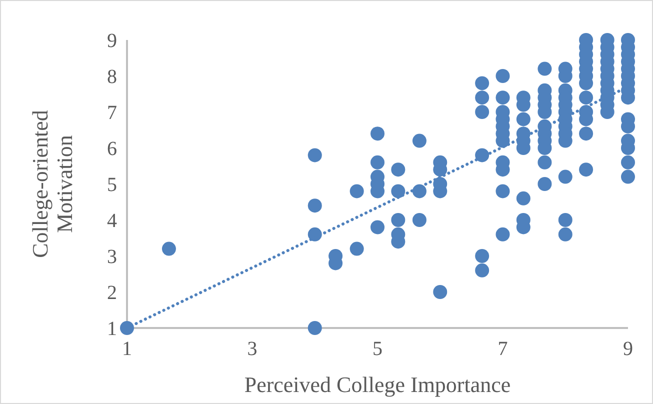 The height and width of the screenshot is (404, 653). I want to click on y-tick-label: 5, so click(112, 185).